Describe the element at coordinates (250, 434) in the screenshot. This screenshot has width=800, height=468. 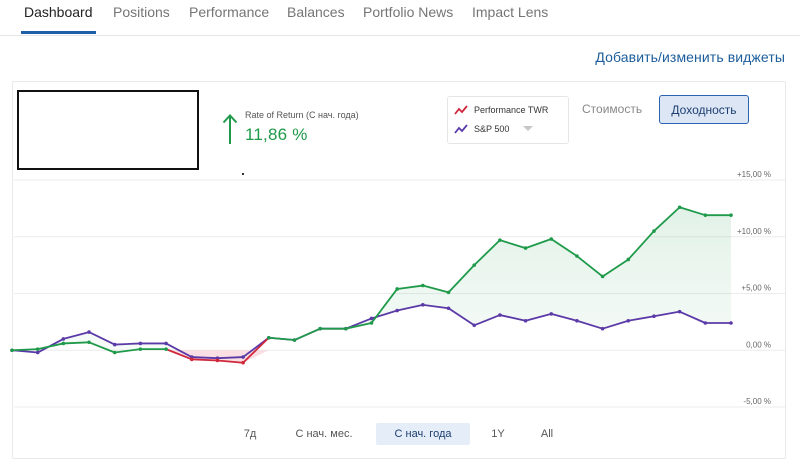
I see `range-7d-button: 7д` at that location.